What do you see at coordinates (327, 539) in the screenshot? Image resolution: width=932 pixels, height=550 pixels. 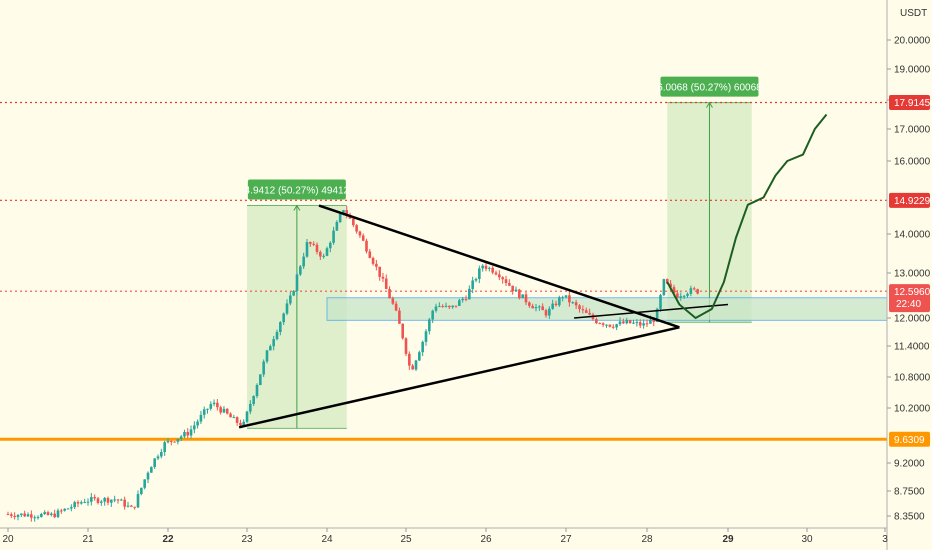 I see `time-tick-label: 24` at bounding box center [327, 539].